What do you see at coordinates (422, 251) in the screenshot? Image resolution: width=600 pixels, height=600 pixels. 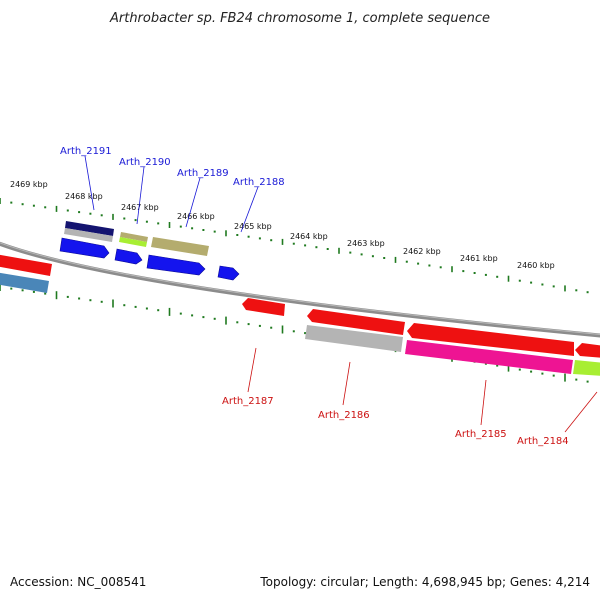 I see `scale-label: 2462 kbp` at bounding box center [422, 251].